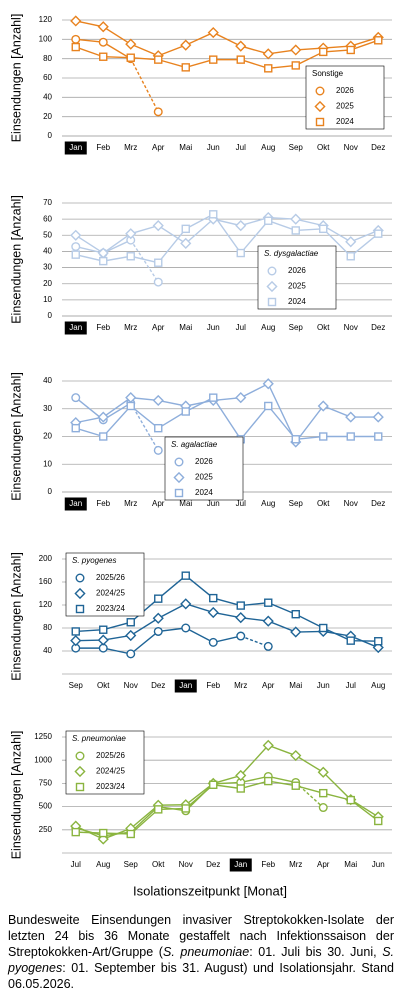 This screenshot has width=400, height=1008. I want to click on caption-text: S. pneumoniae, so click(206, 952).